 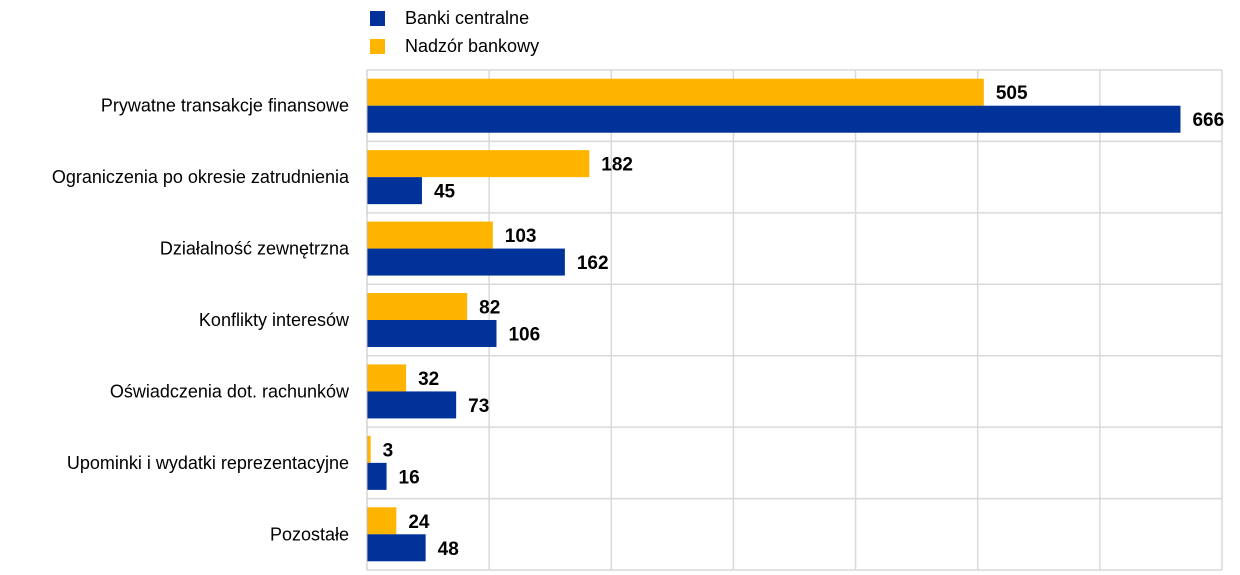 I want to click on data-label-nadzor-bankowy: 32, so click(x=428, y=379).